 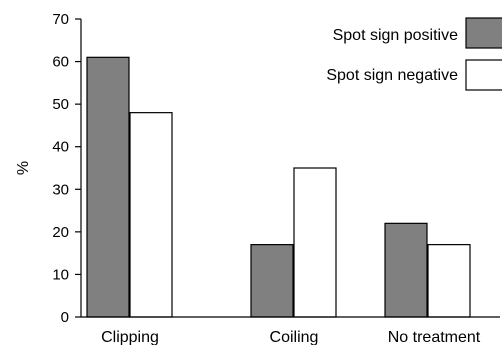 I want to click on y-tick-label: 60, so click(x=60, y=62).